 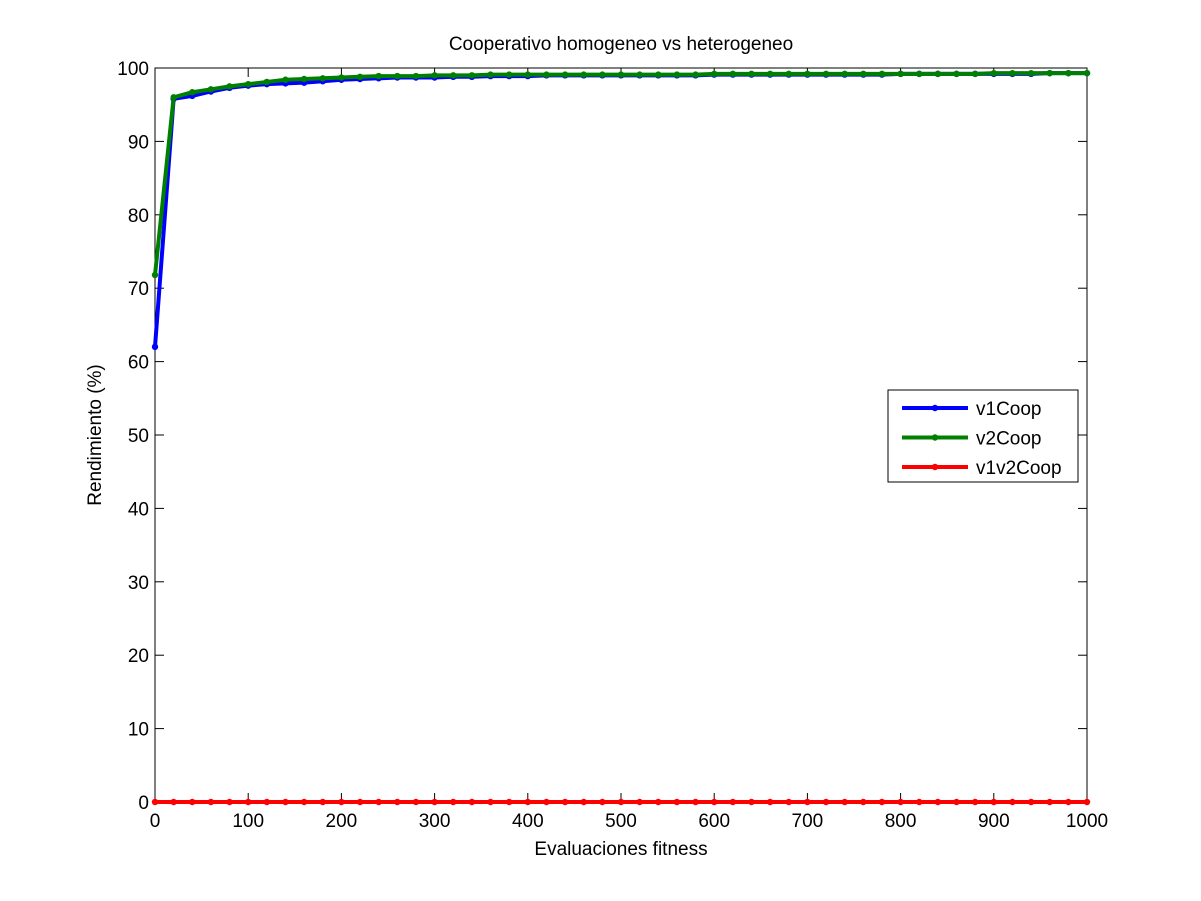 What do you see at coordinates (714, 821) in the screenshot?
I see `x-tick-label: 600` at bounding box center [714, 821].